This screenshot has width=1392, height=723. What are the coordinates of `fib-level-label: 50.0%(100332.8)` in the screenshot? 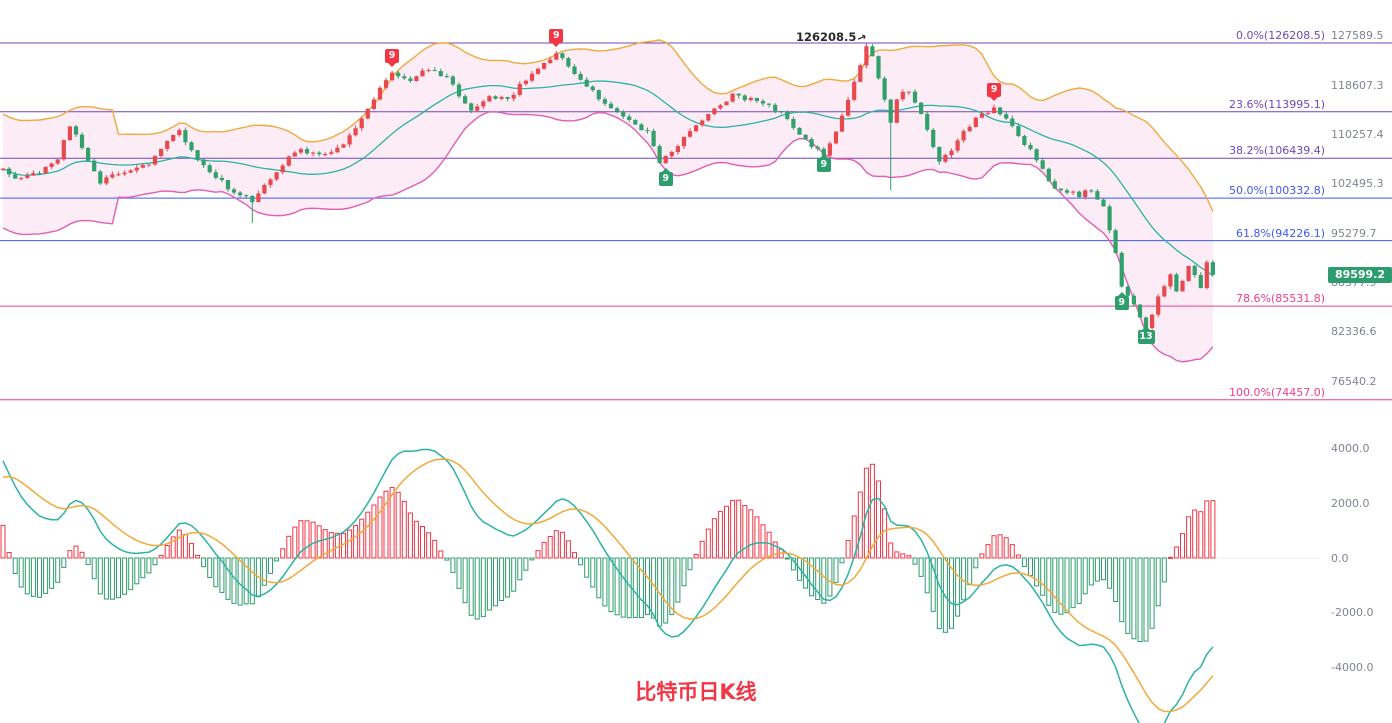 It's located at (1276, 191).